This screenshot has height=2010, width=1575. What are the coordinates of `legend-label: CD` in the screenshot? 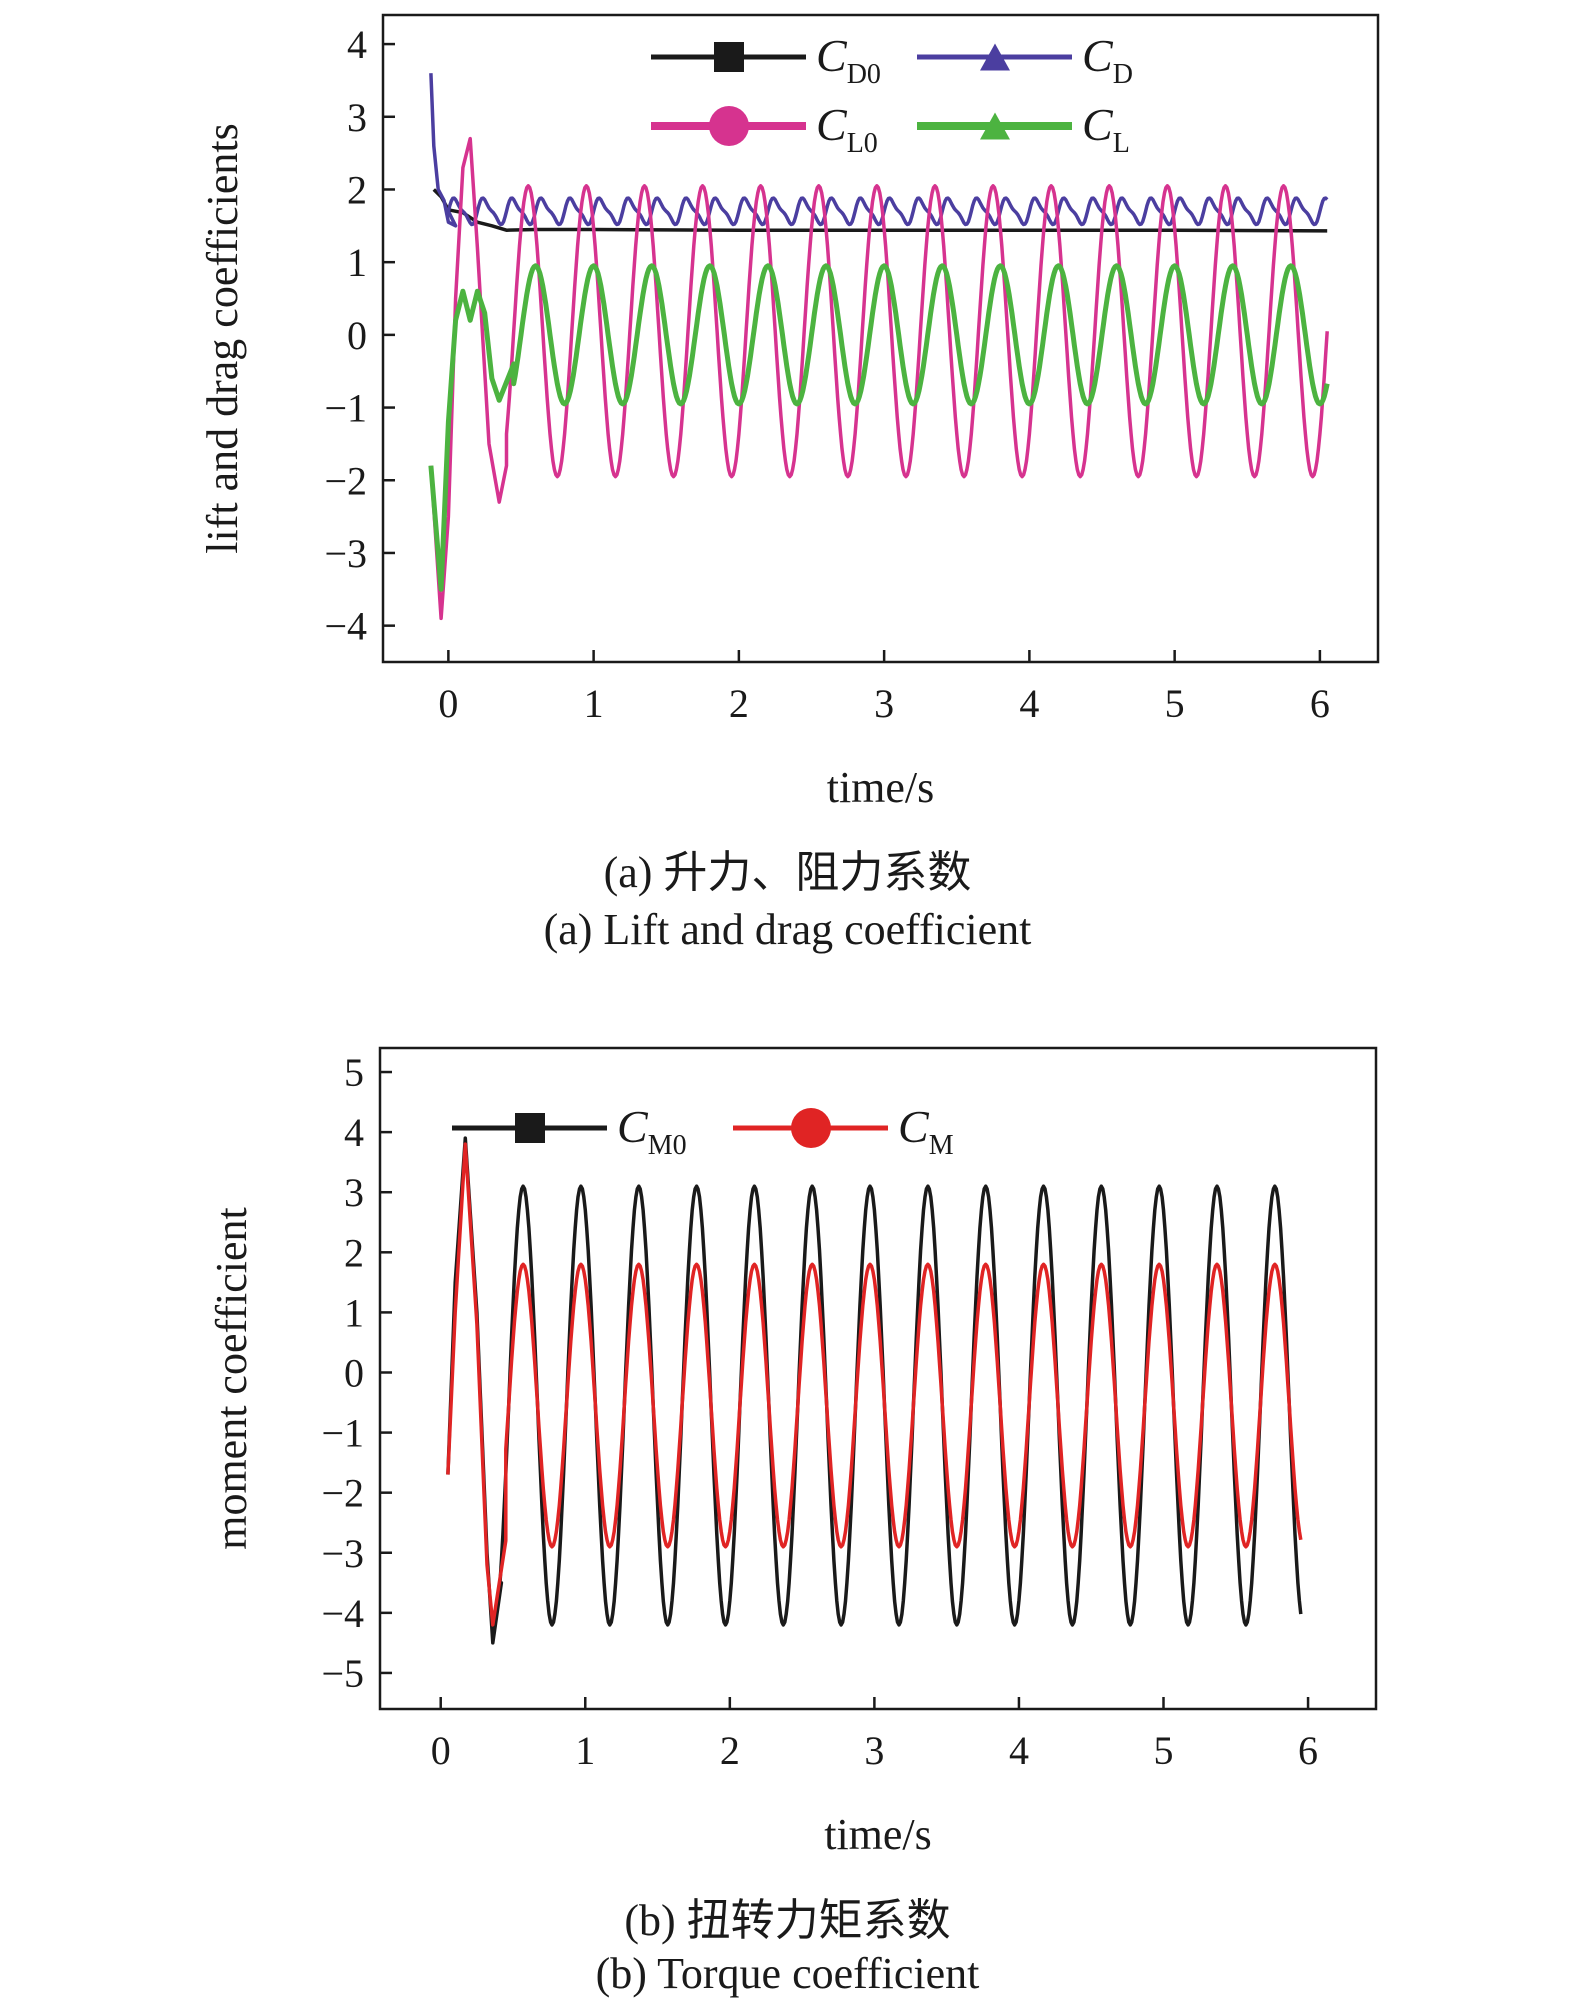 It's located at (1107, 60).